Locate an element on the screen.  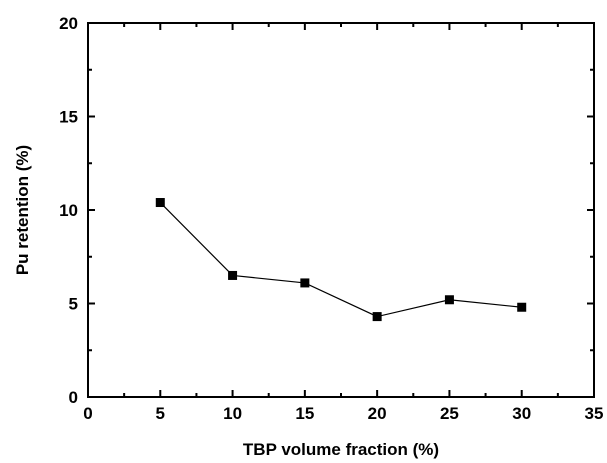
series-line is located at coordinates (340, 260).